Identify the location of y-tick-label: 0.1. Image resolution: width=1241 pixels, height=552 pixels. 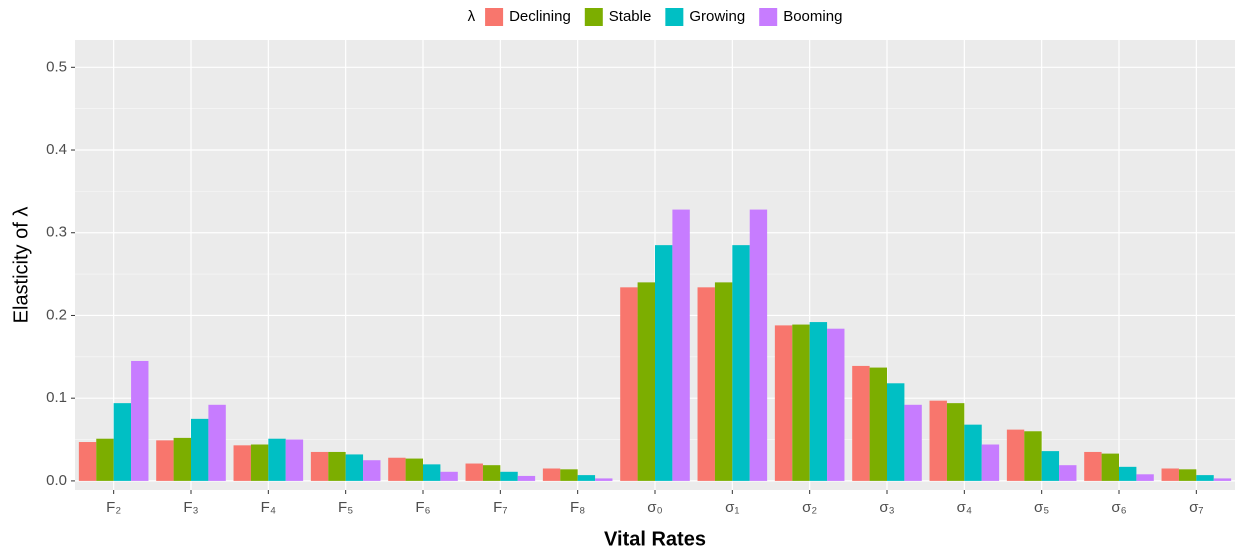
(56, 397).